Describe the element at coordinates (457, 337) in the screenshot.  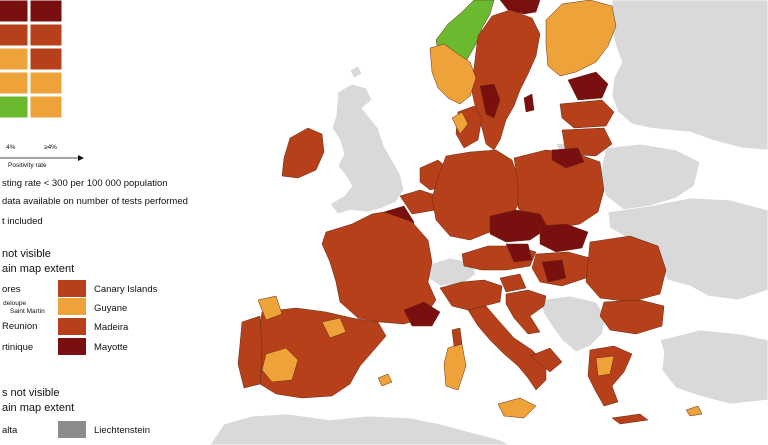
I see `corsica` at that location.